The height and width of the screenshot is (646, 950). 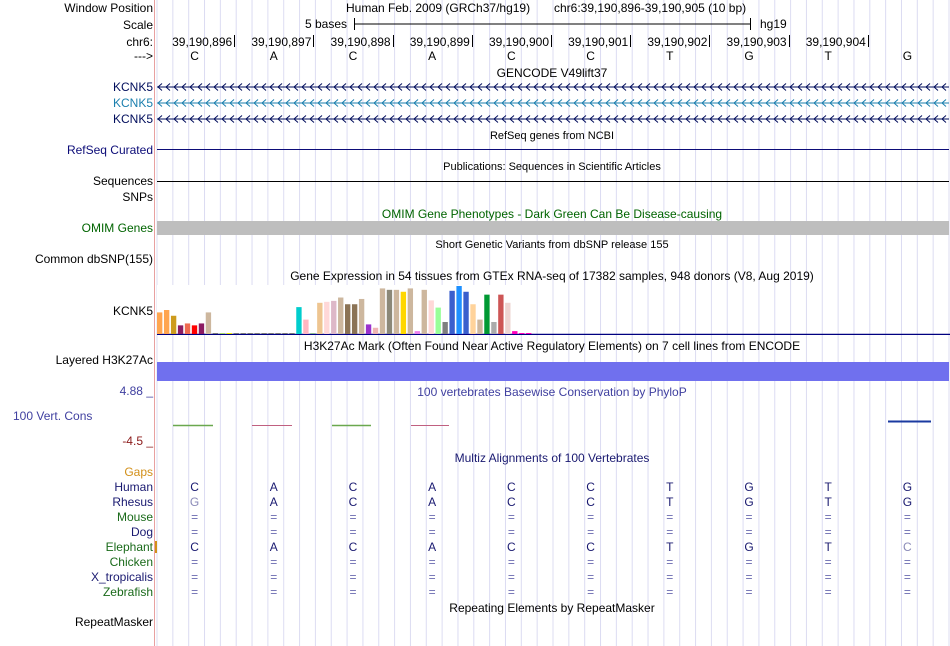 I want to click on refseq-gene-line, so click(x=553, y=149).